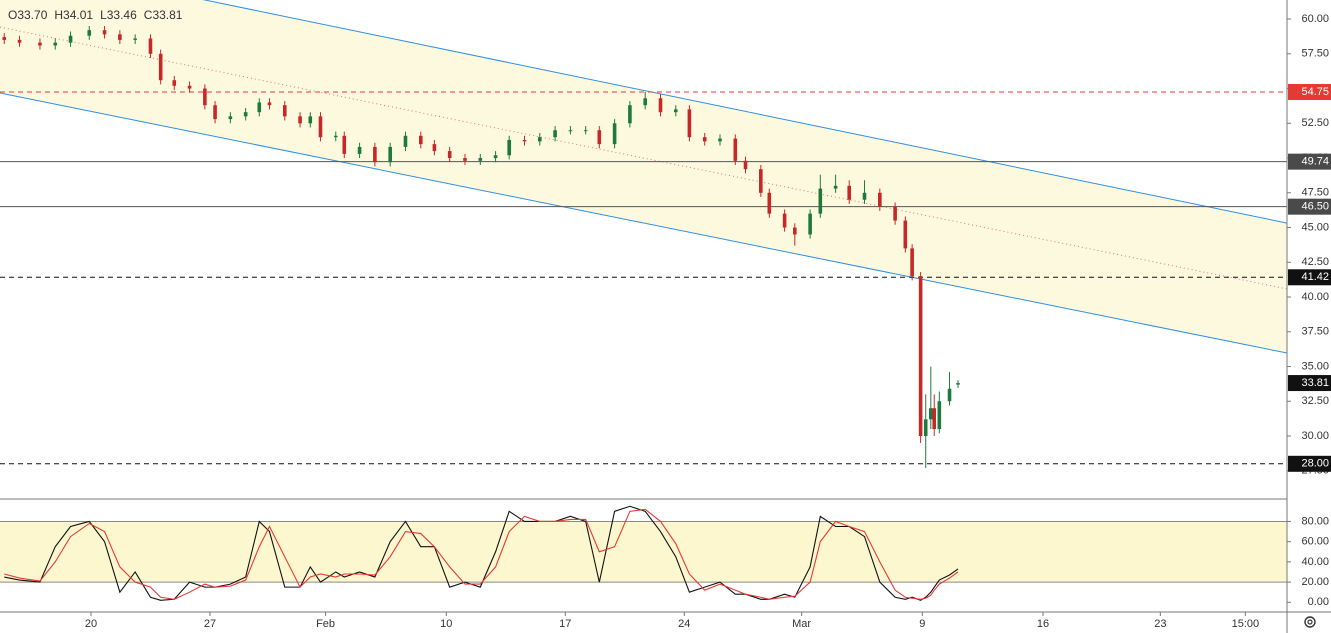 The height and width of the screenshot is (633, 1331). I want to click on gear-hub, so click(1310, 622).